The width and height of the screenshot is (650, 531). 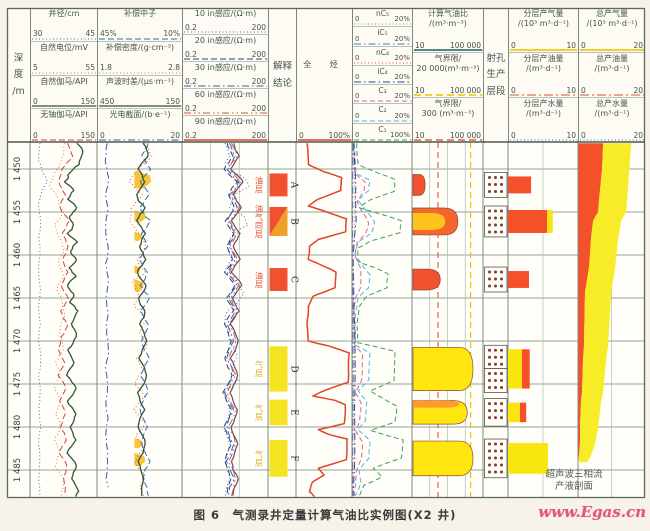 I want to click on gor-bullet-C, so click(x=426, y=279).